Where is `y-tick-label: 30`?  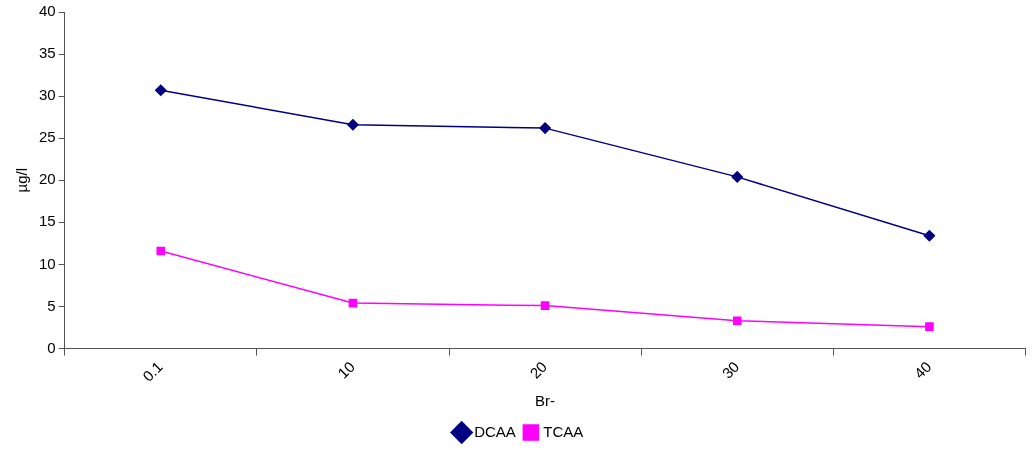
y-tick-label: 30 is located at coordinates (47, 95).